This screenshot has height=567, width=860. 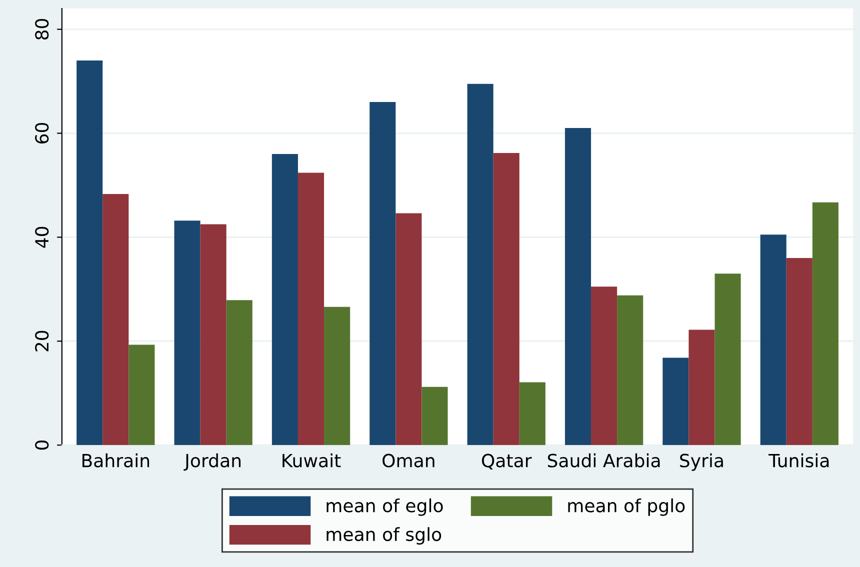 What do you see at coordinates (42, 133) in the screenshot?
I see `y-tick-label: 60` at bounding box center [42, 133].